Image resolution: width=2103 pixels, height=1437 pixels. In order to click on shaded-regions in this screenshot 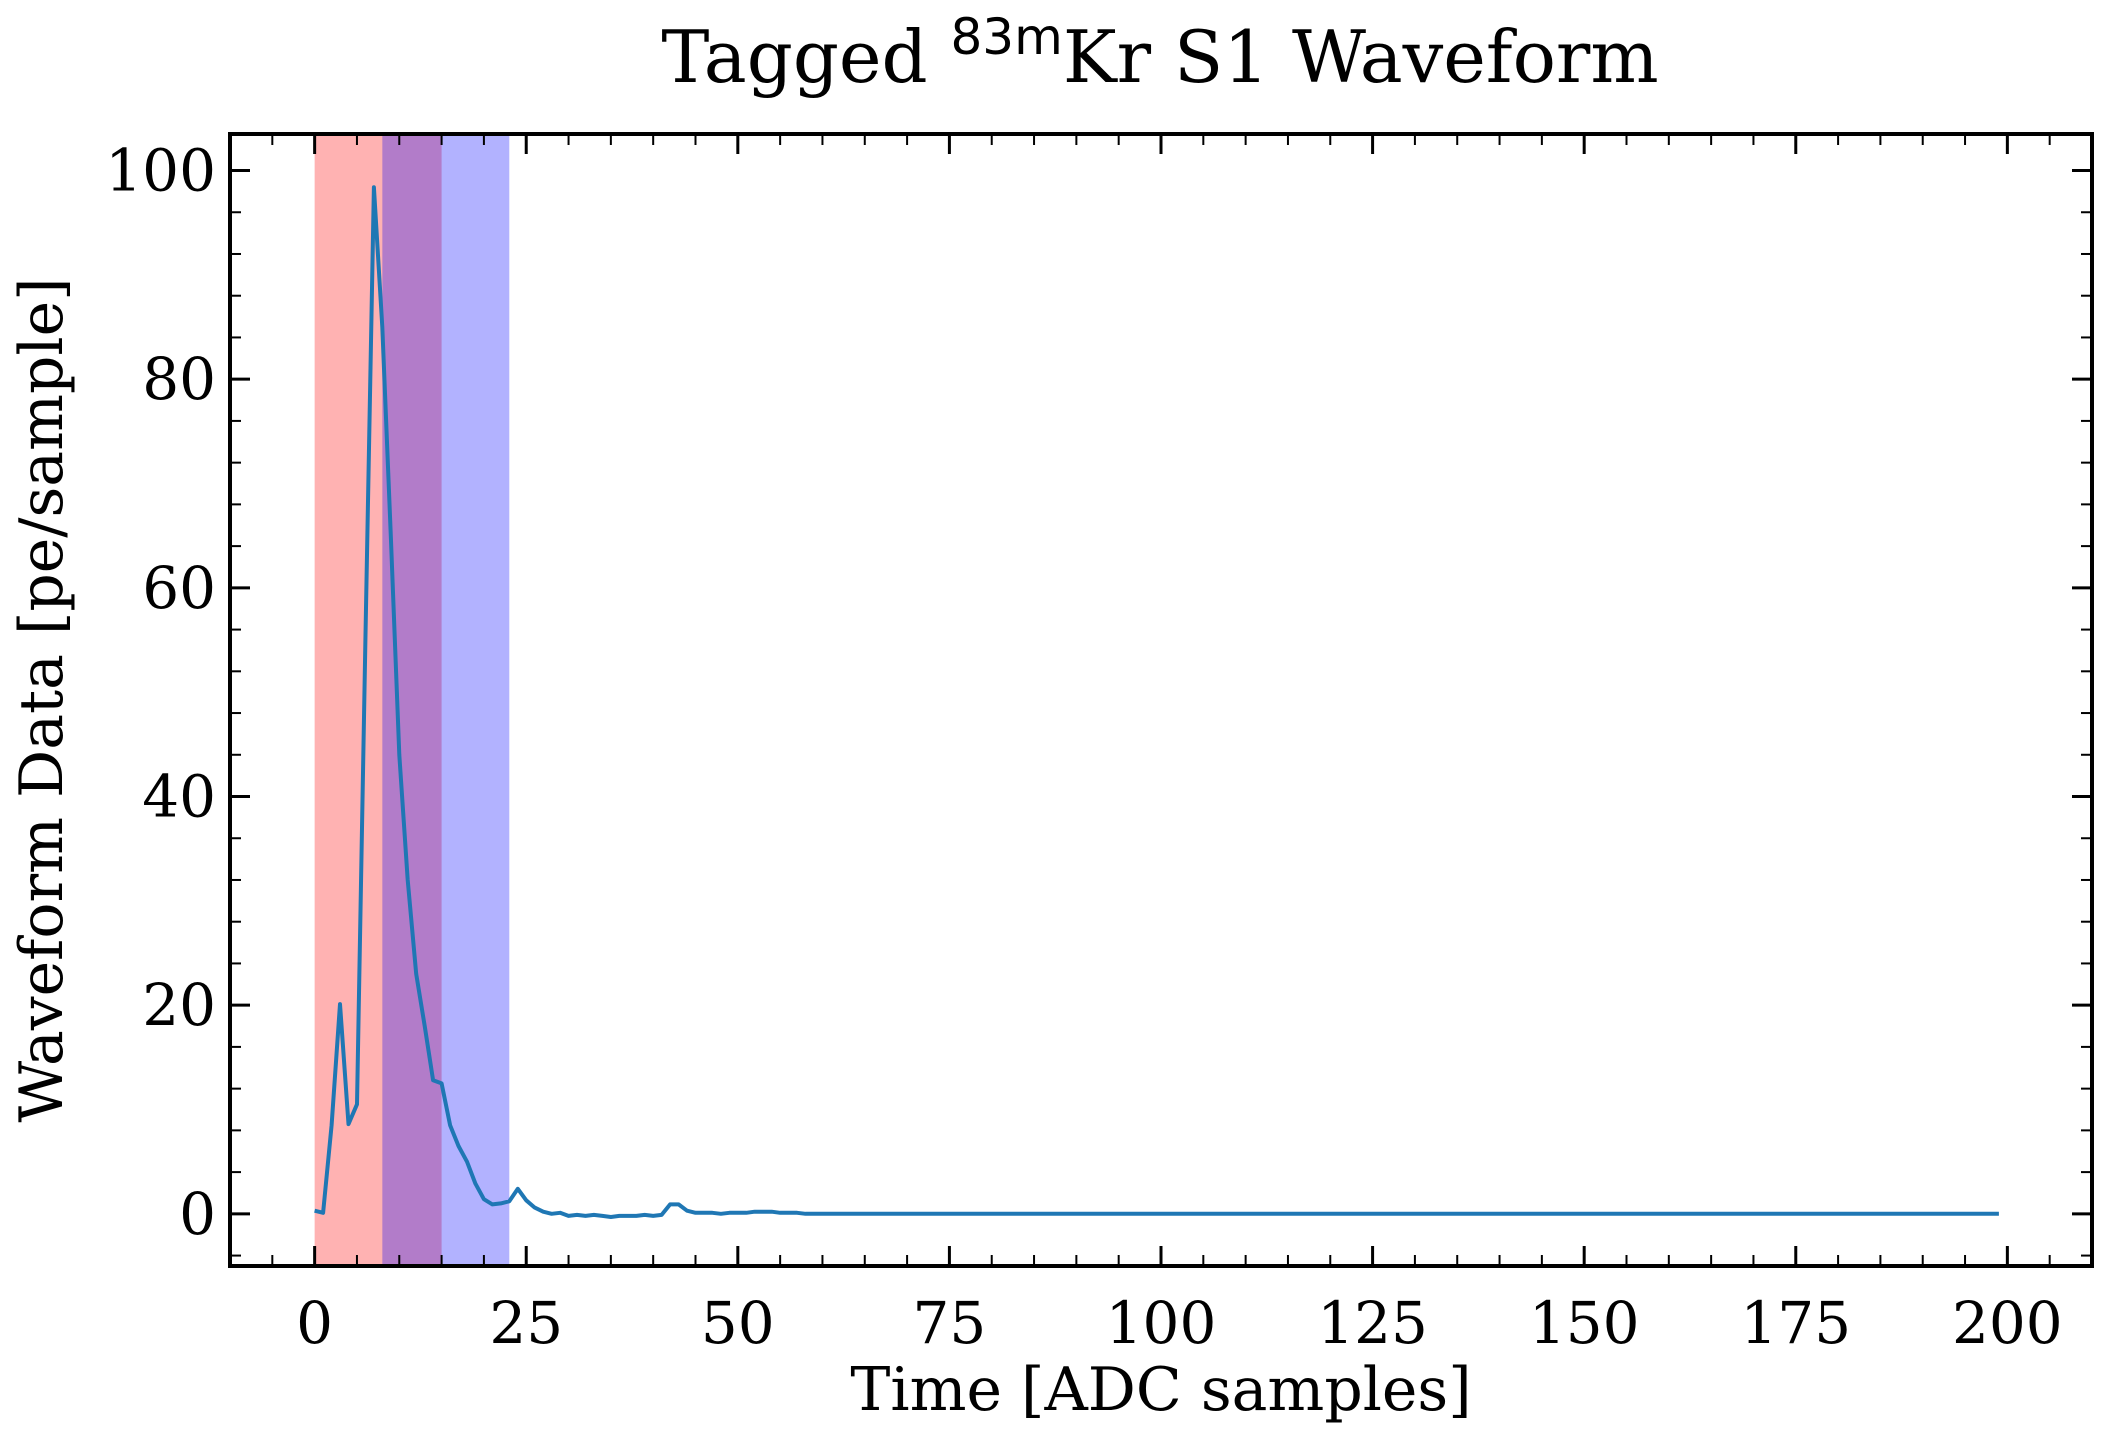, I will do `click(412, 700)`.